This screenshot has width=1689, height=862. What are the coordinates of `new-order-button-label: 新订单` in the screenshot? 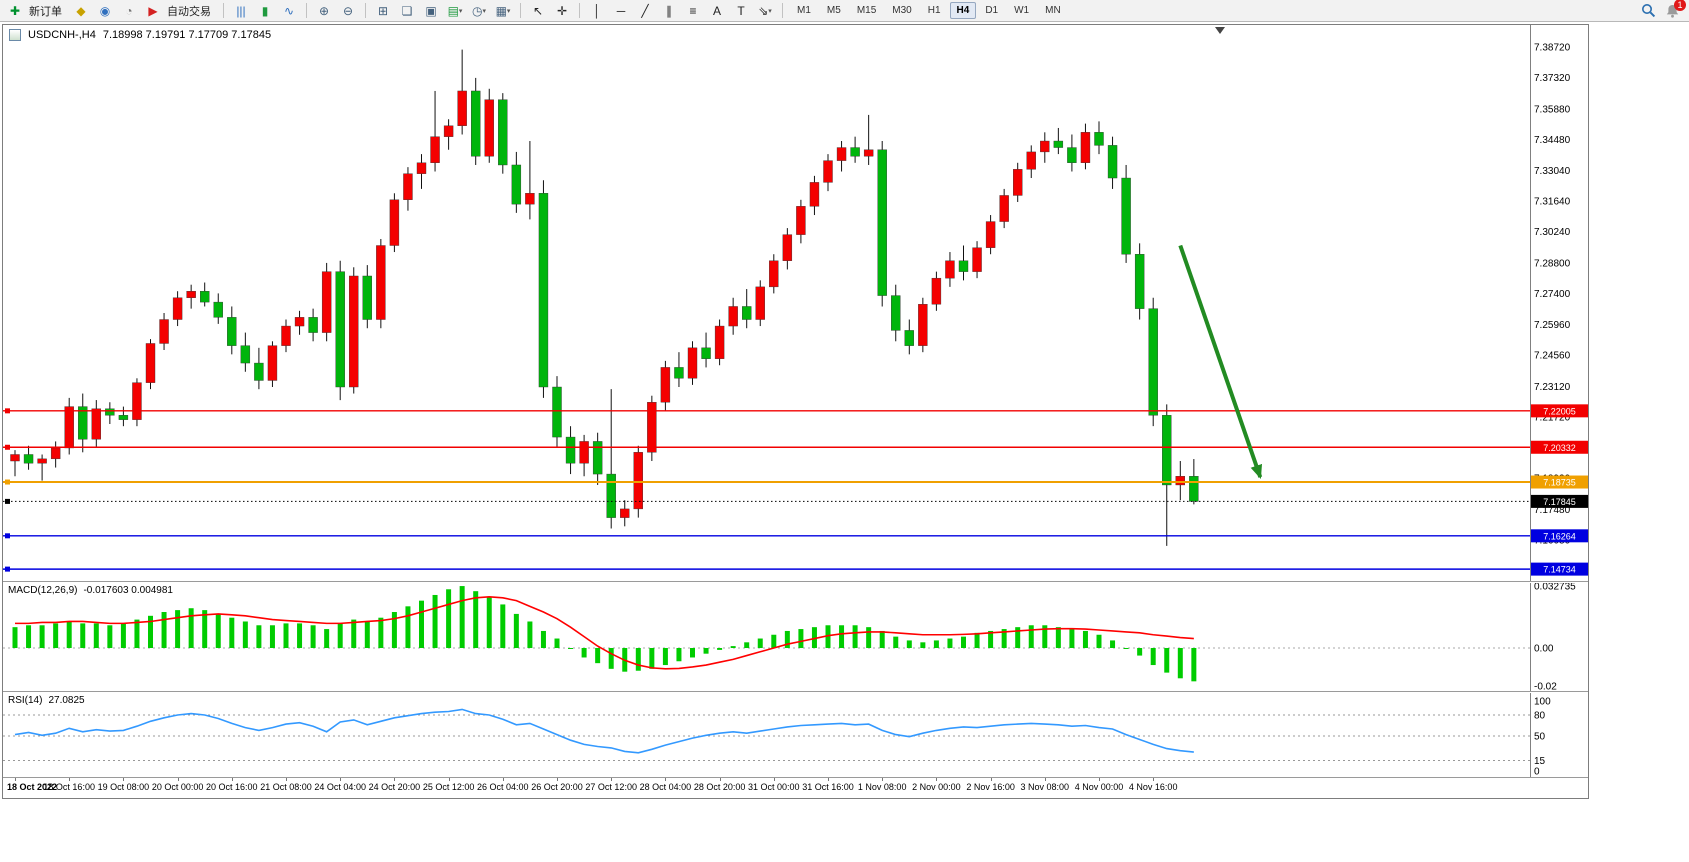 It's located at (45, 11).